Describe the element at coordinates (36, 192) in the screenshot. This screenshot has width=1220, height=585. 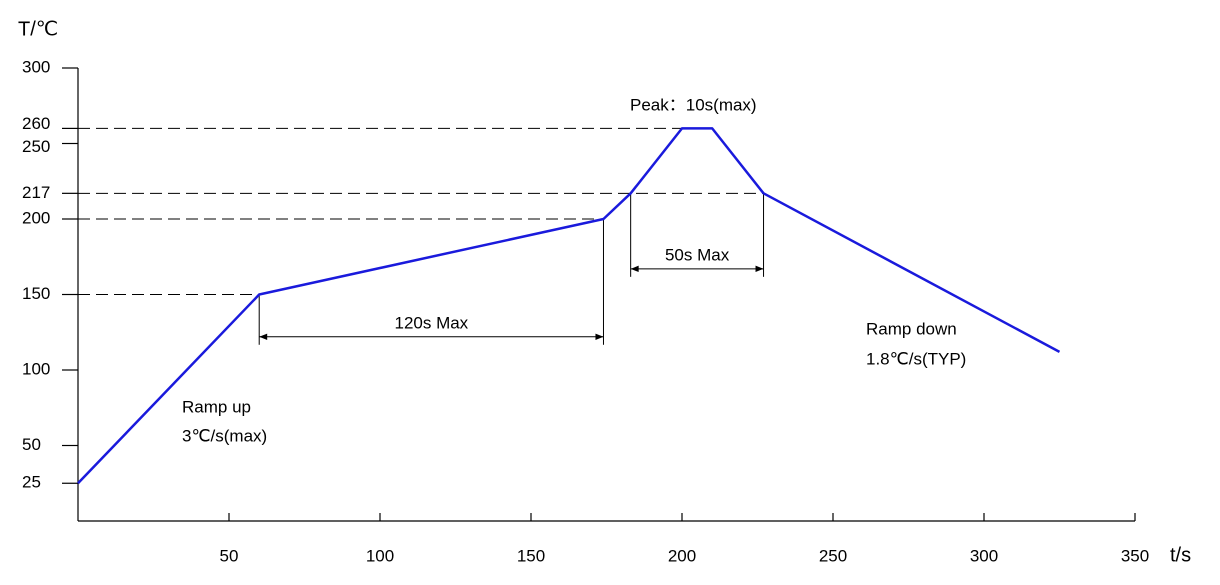
I see `y-tick-label: 217` at that location.